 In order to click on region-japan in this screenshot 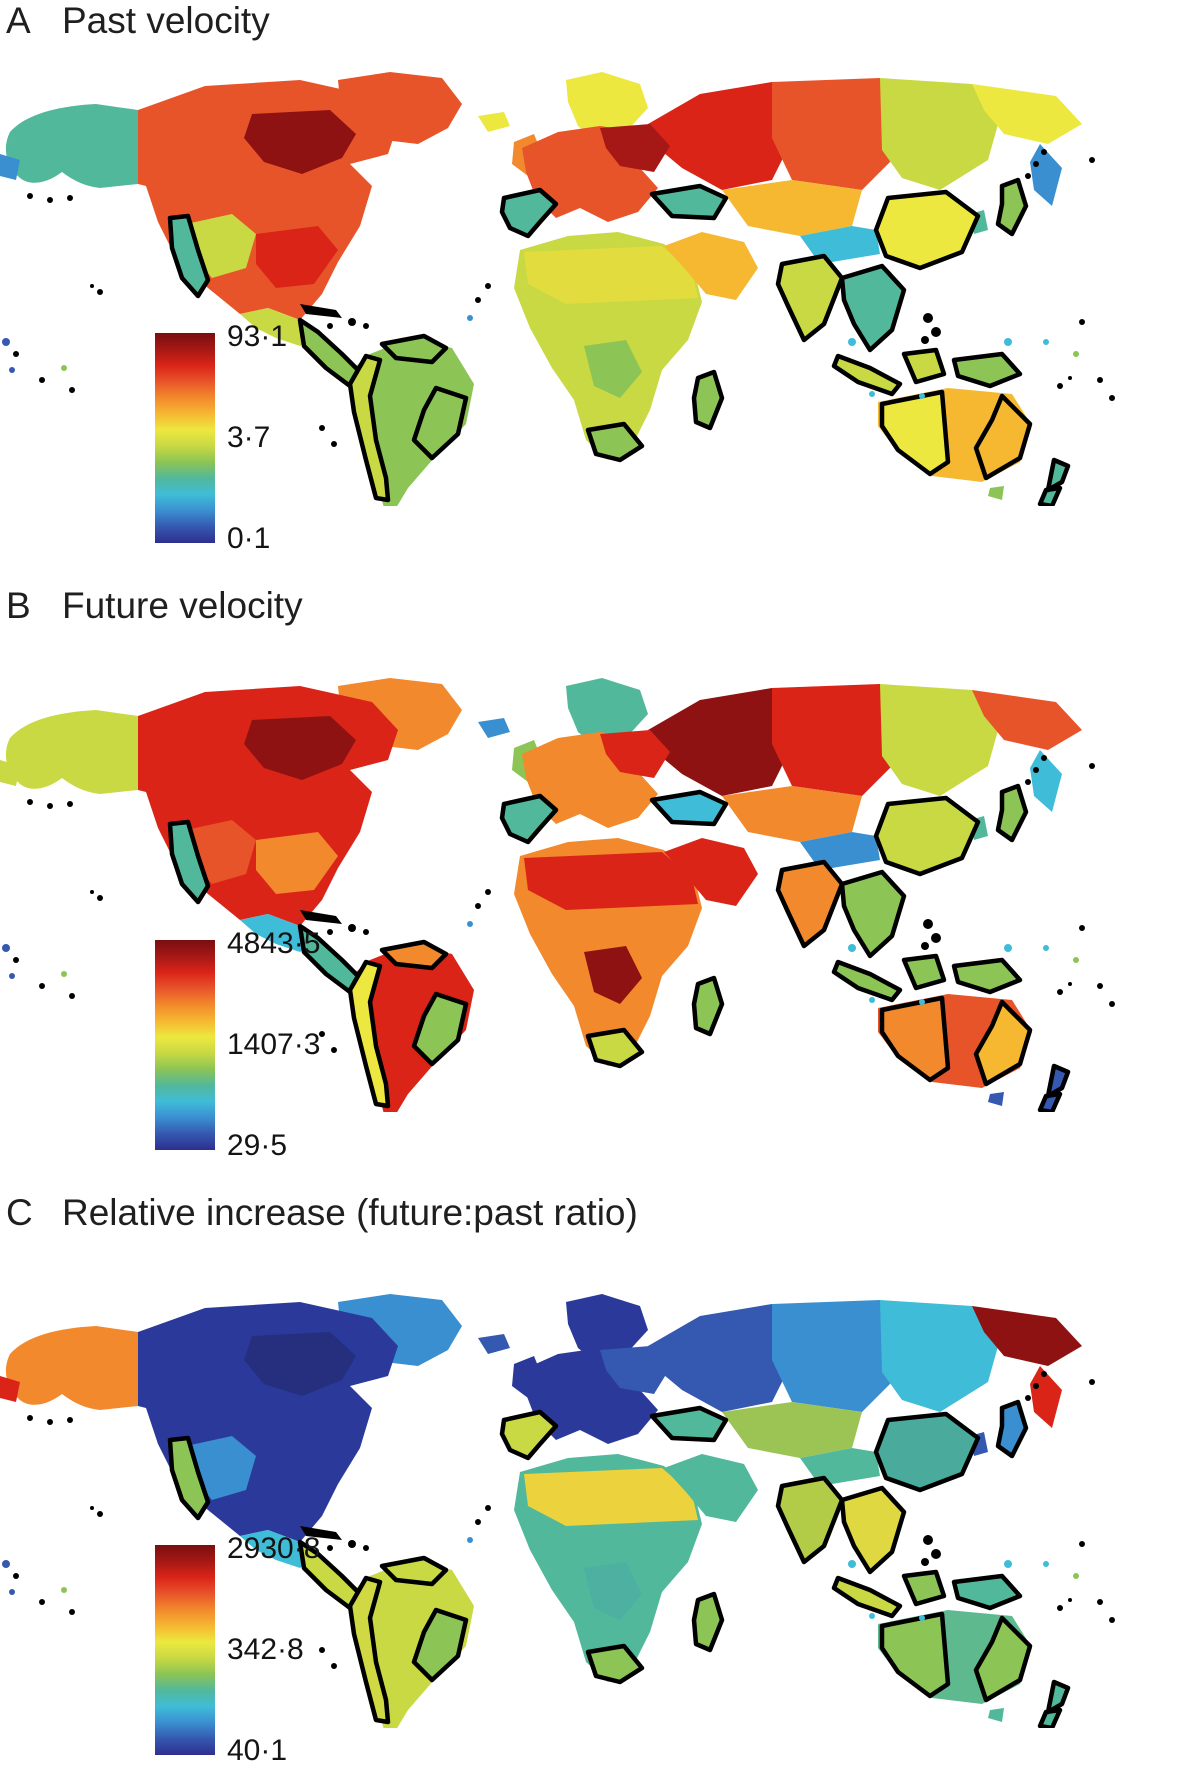, I will do `click(1012, 1429)`.